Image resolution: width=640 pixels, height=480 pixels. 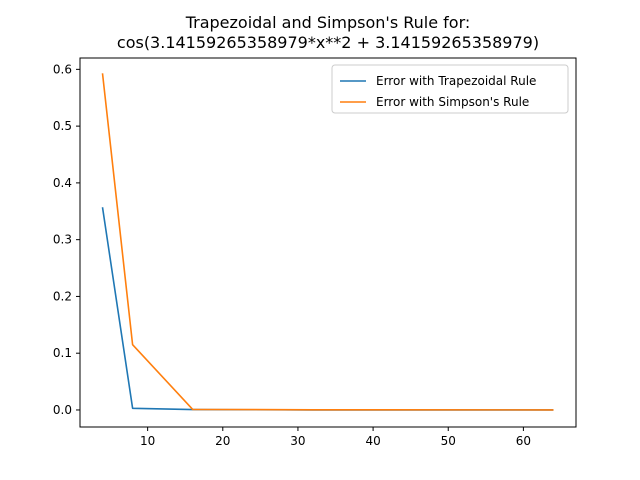 What do you see at coordinates (62, 126) in the screenshot?
I see `y-tick-label-5: 0.5` at bounding box center [62, 126].